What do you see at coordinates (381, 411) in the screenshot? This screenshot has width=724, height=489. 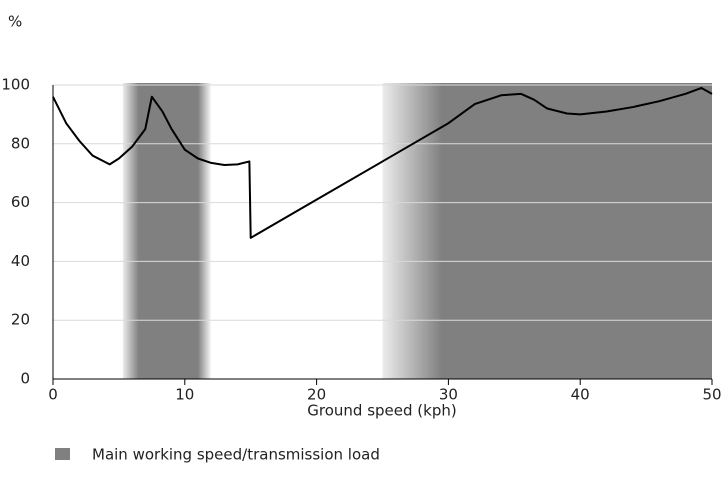 I see `x-axis-label: Ground speed (kph)` at bounding box center [381, 411].